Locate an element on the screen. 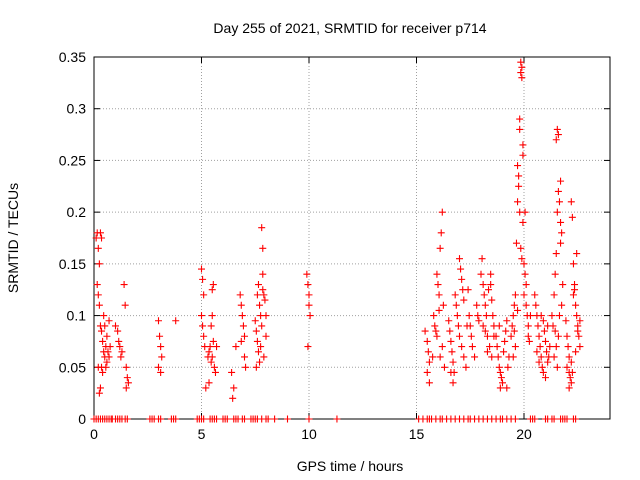 The width and height of the screenshot is (640, 480). x-tick-label: 0 is located at coordinates (94, 434).